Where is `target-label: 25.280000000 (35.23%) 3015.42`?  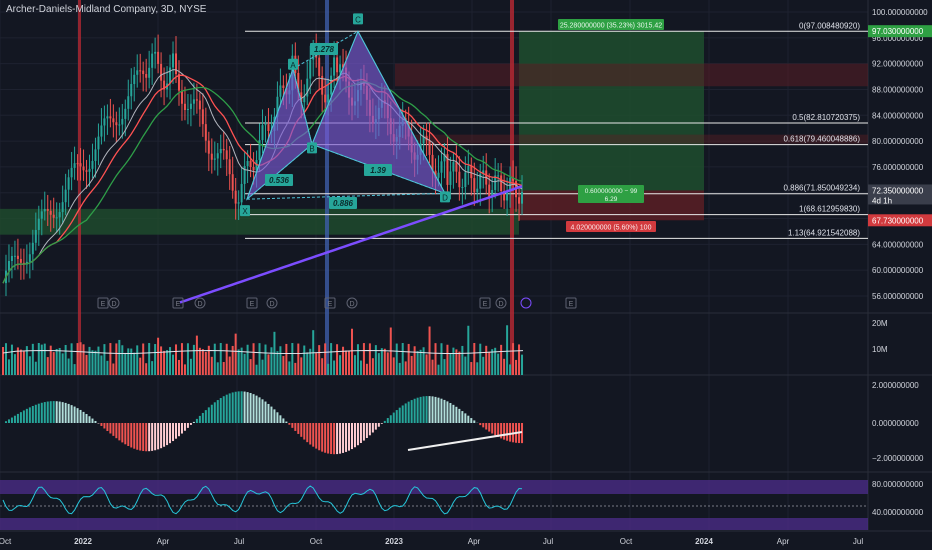
target-label: 25.280000000 (35.23%) 3015.42 is located at coordinates (611, 26).